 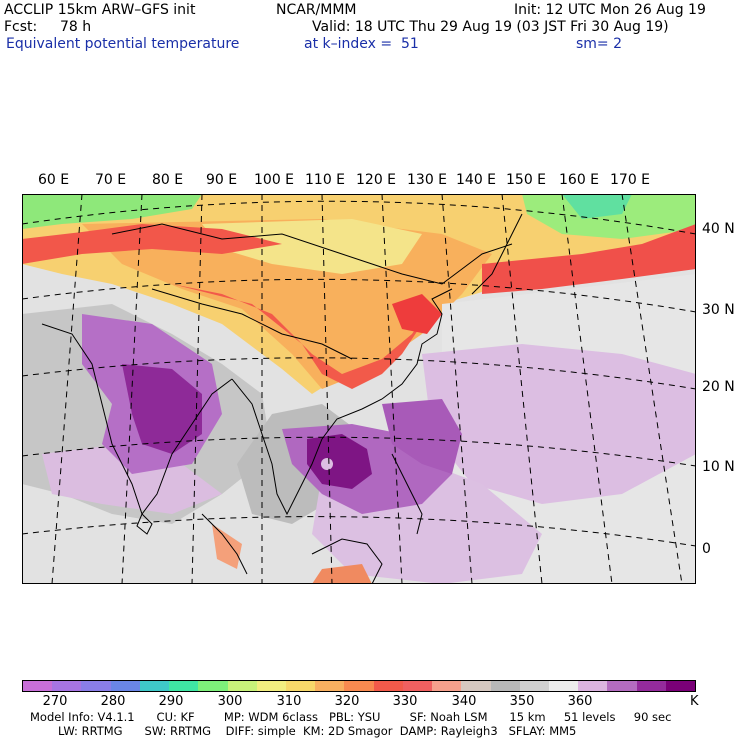 What do you see at coordinates (152, 244) in the screenshot?
I see `red-band-north` at bounding box center [152, 244].